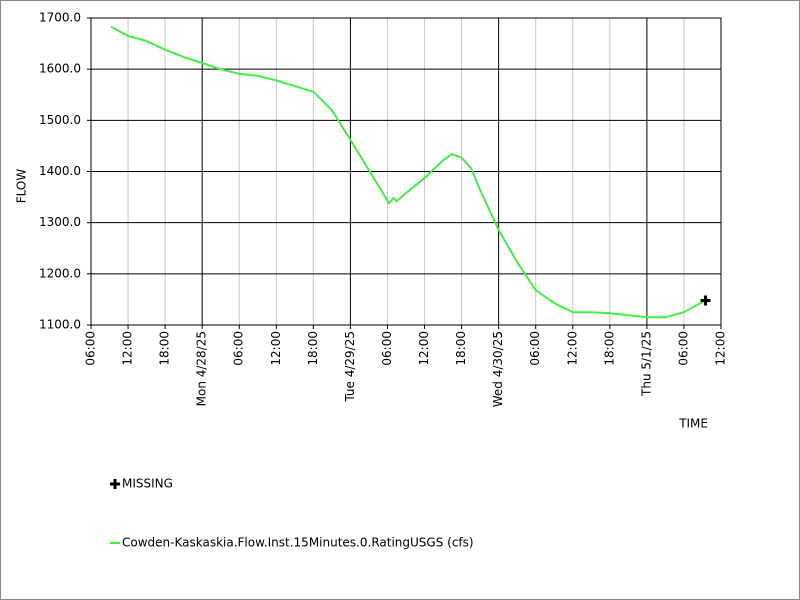  I want to click on y-tick-label: 1700.0, so click(60, 18).